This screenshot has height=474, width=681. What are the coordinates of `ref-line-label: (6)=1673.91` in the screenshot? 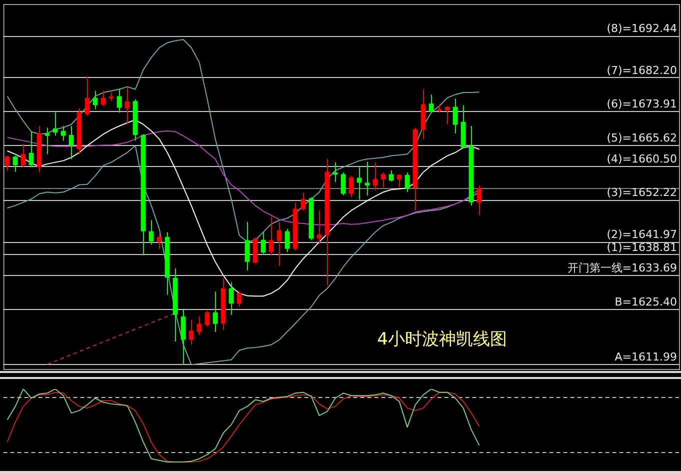 It's located at (641, 104).